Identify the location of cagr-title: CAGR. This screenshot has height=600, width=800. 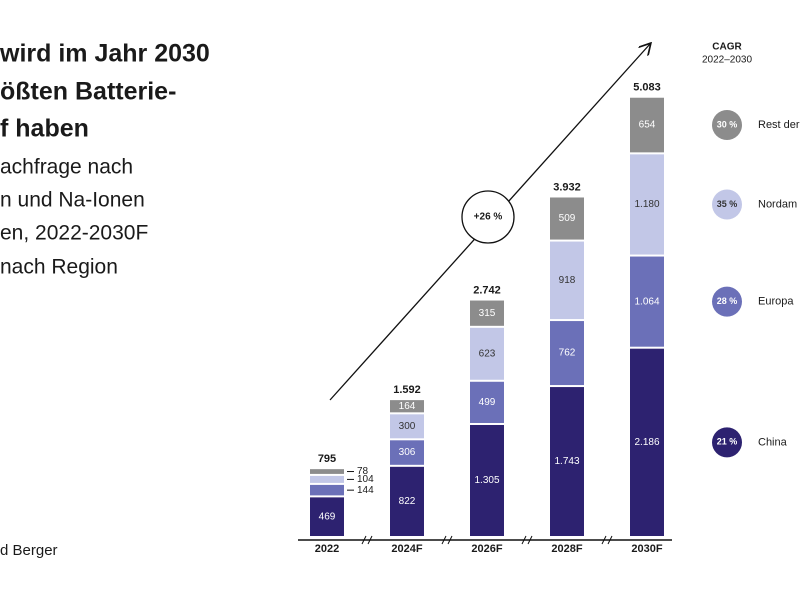
(727, 47).